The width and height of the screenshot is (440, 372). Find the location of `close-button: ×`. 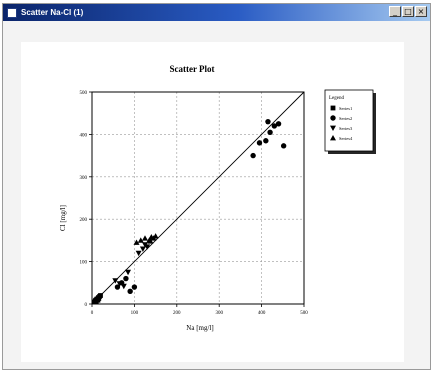

close-button: × is located at coordinates (421, 11).